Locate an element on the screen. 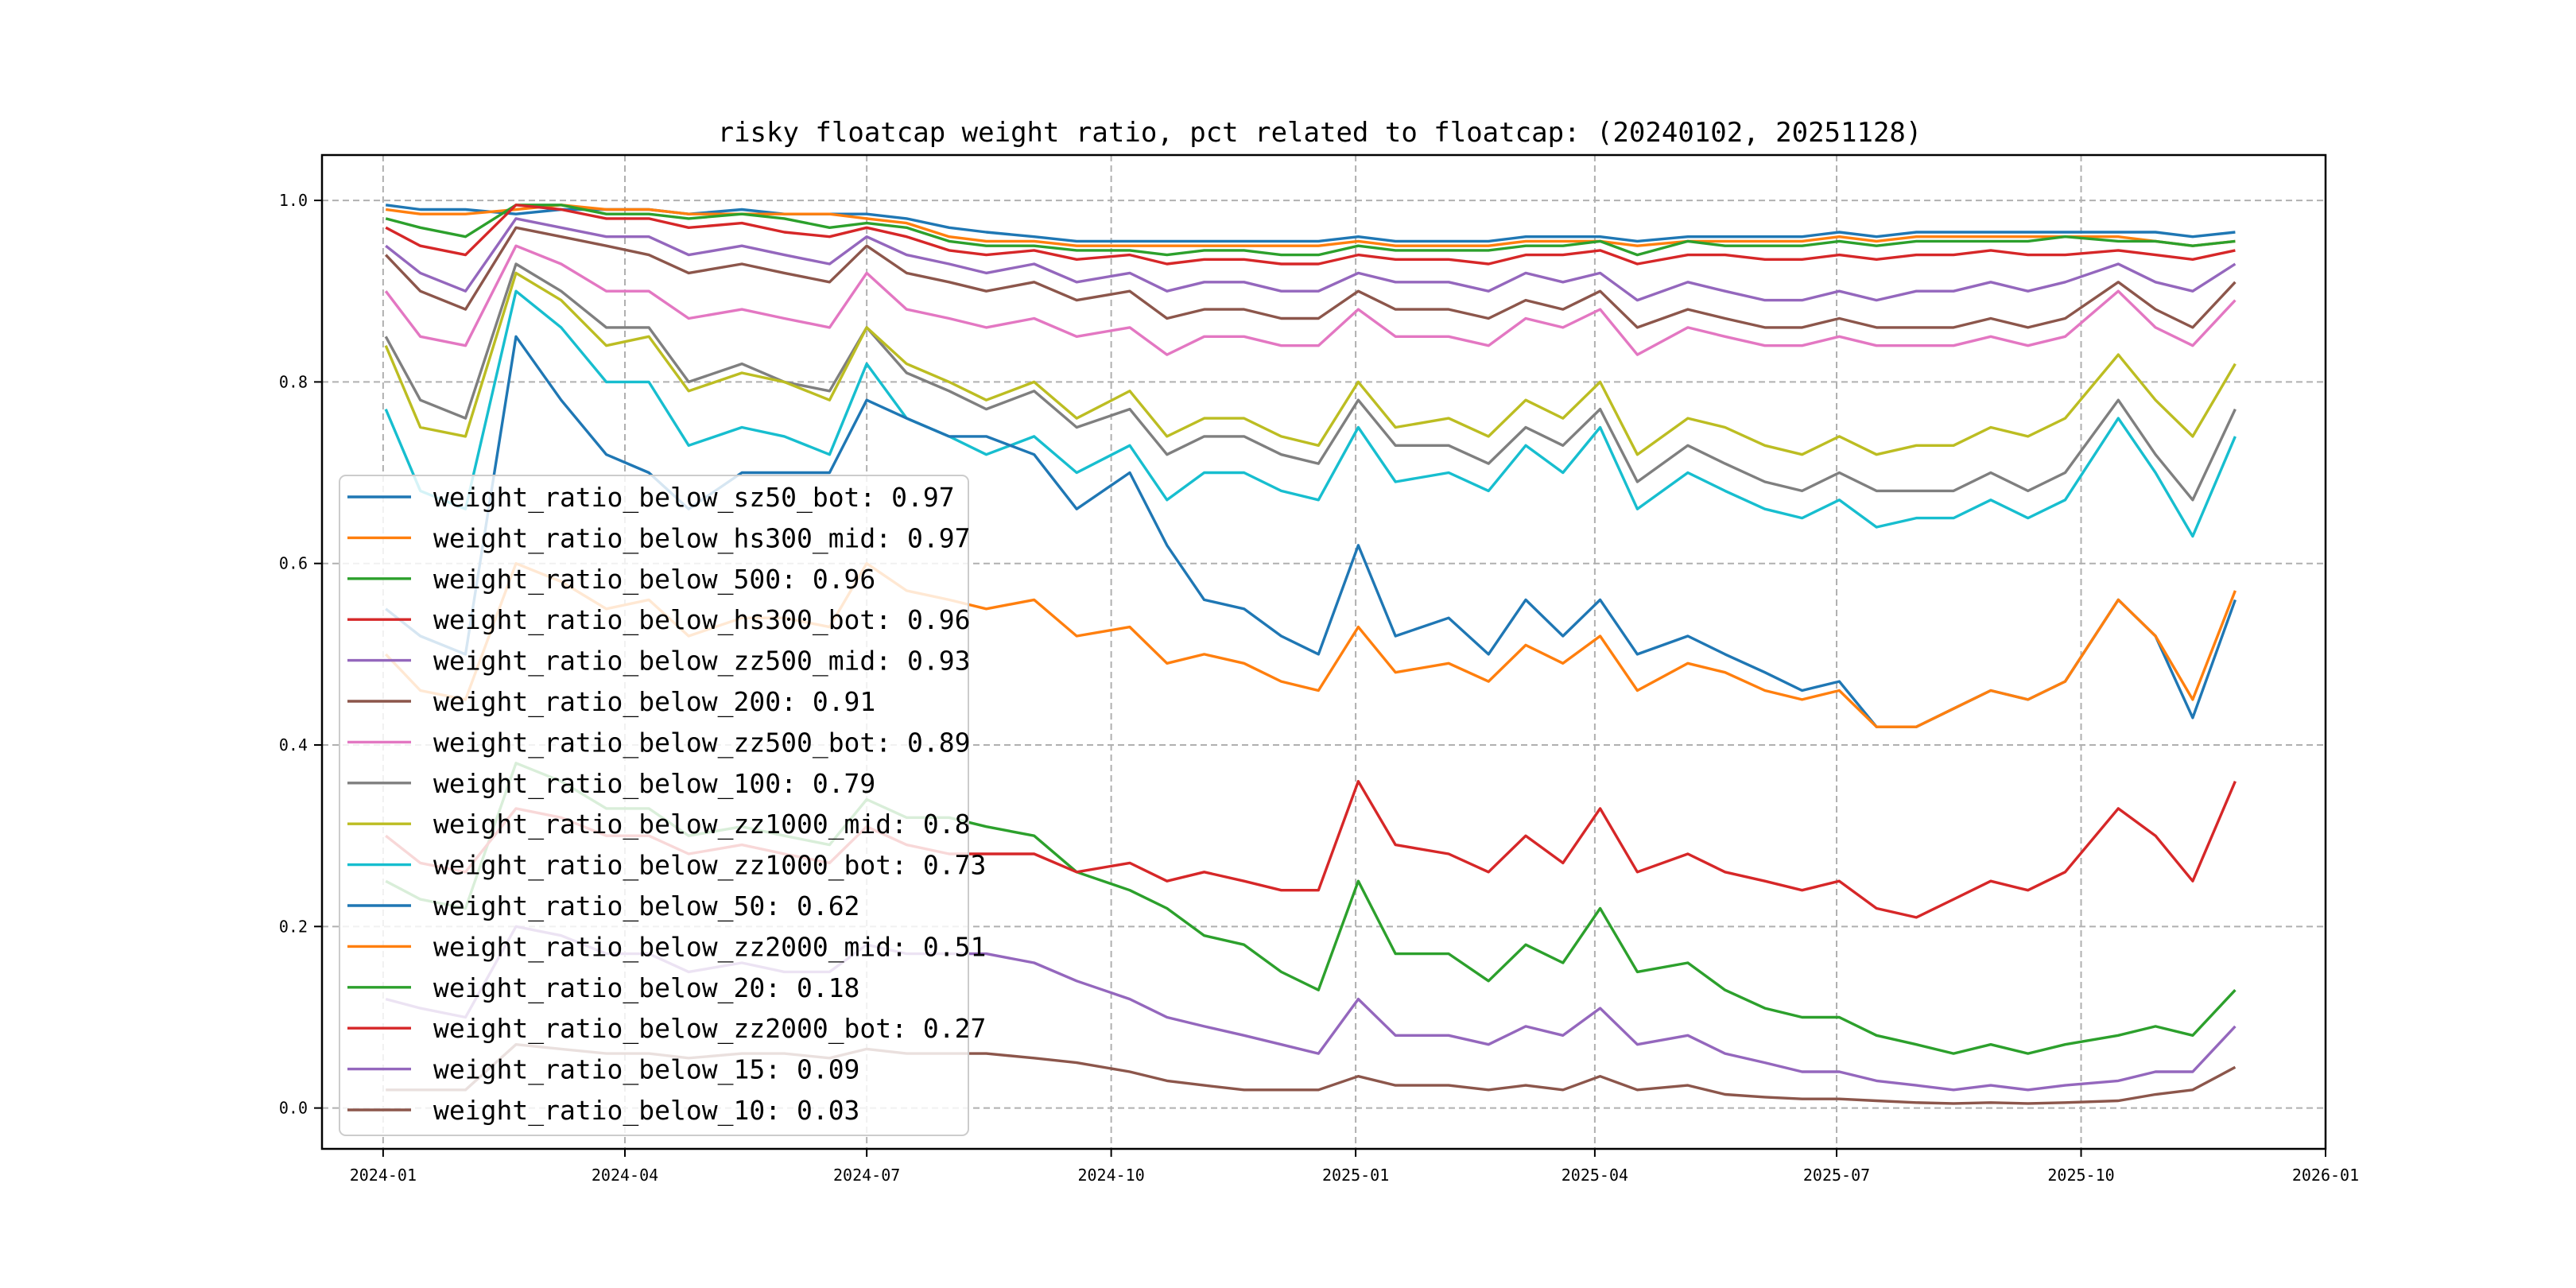 Image resolution: width=2576 pixels, height=1288 pixels. legend-entry: weight_ratio_below_zz500_bot: 0.89 is located at coordinates (702, 743).